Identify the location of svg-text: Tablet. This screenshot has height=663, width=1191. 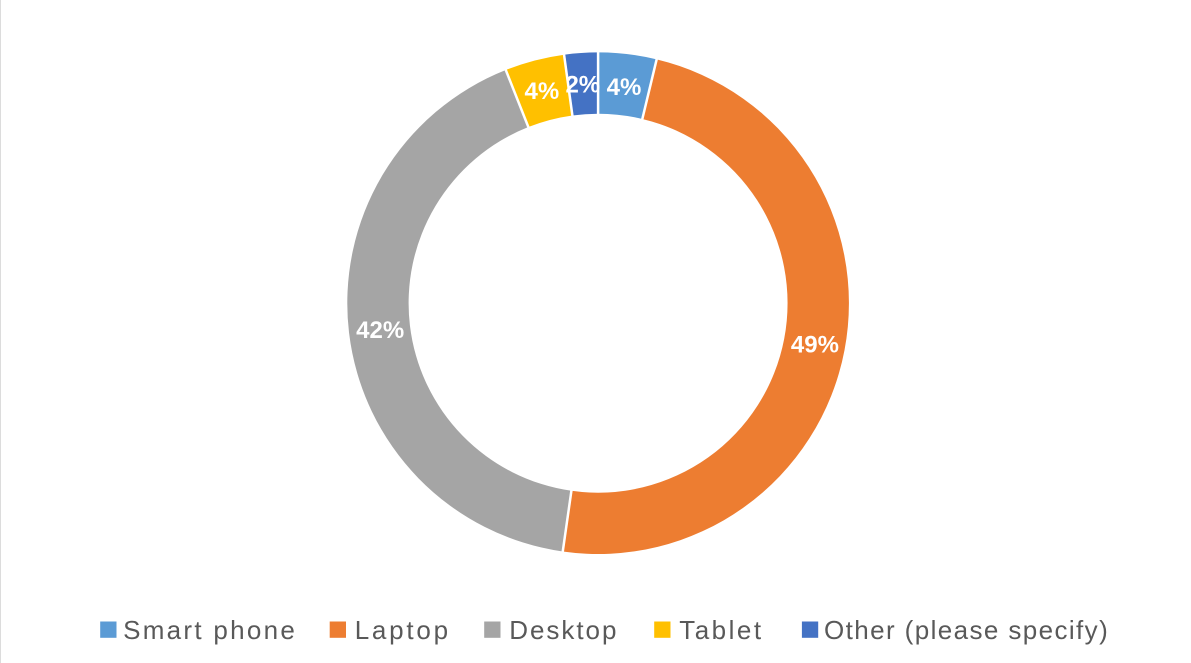
(721, 630).